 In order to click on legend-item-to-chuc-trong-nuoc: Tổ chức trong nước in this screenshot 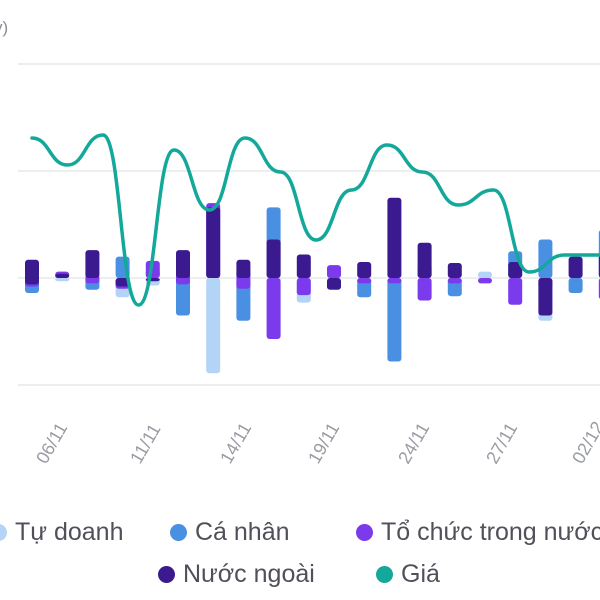, I will do `click(478, 532)`.